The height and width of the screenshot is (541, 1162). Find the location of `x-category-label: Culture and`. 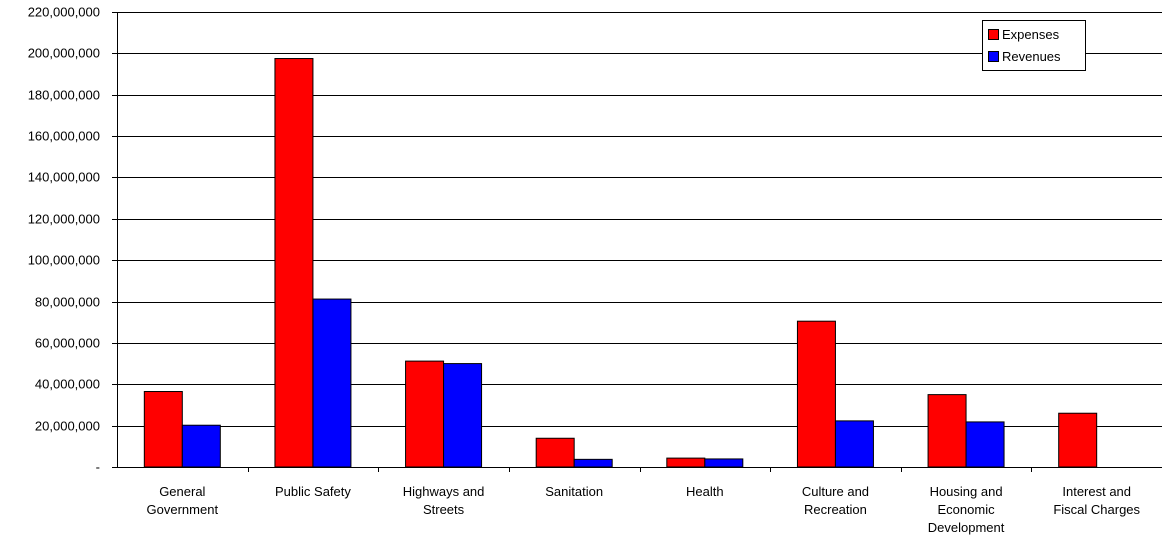

x-category-label: Culture and is located at coordinates (835, 491).